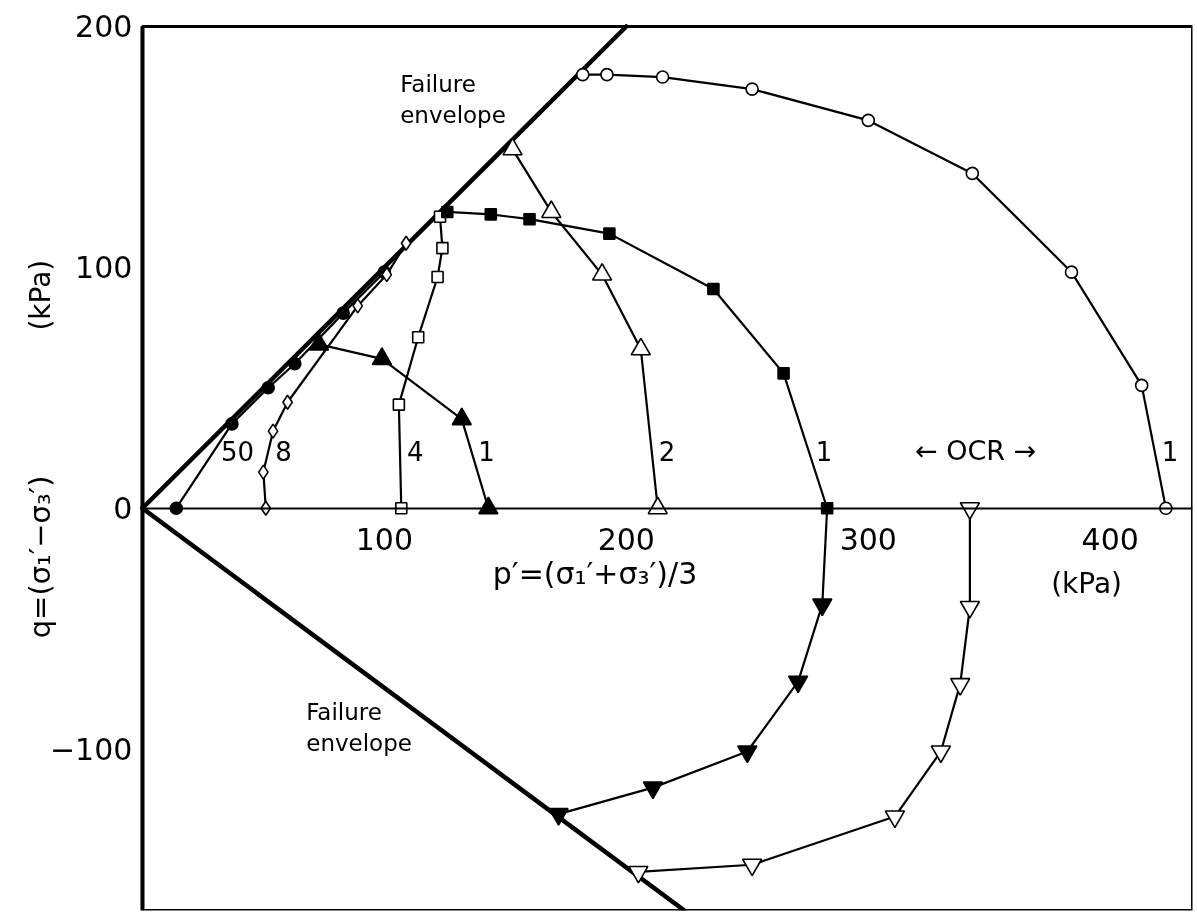  I want to click on series-label: 4, so click(415, 452).